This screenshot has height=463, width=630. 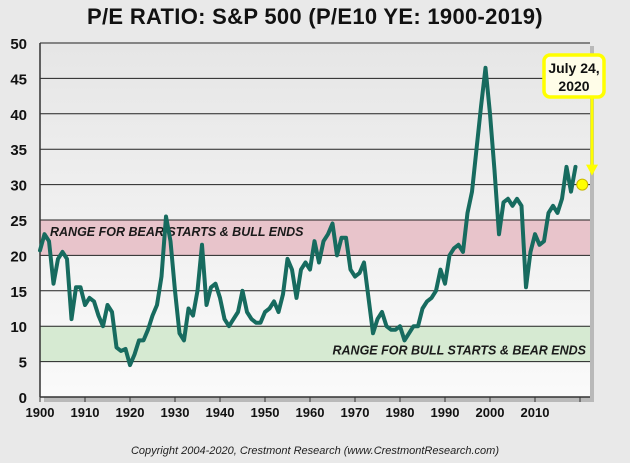 I want to click on y-tick-label: 45, so click(x=18, y=79).